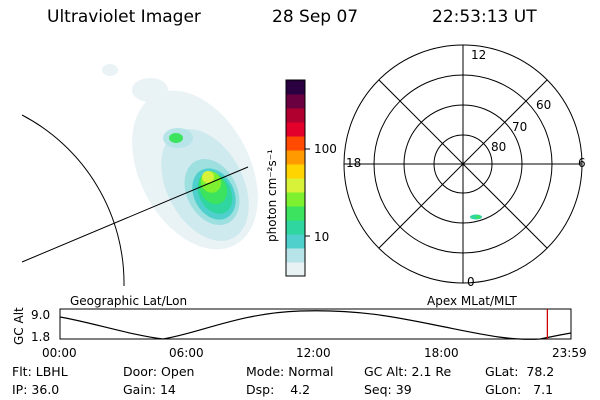 This screenshot has width=600, height=400. What do you see at coordinates (441, 353) in the screenshot?
I see `x-tick: 18:00` at bounding box center [441, 353].